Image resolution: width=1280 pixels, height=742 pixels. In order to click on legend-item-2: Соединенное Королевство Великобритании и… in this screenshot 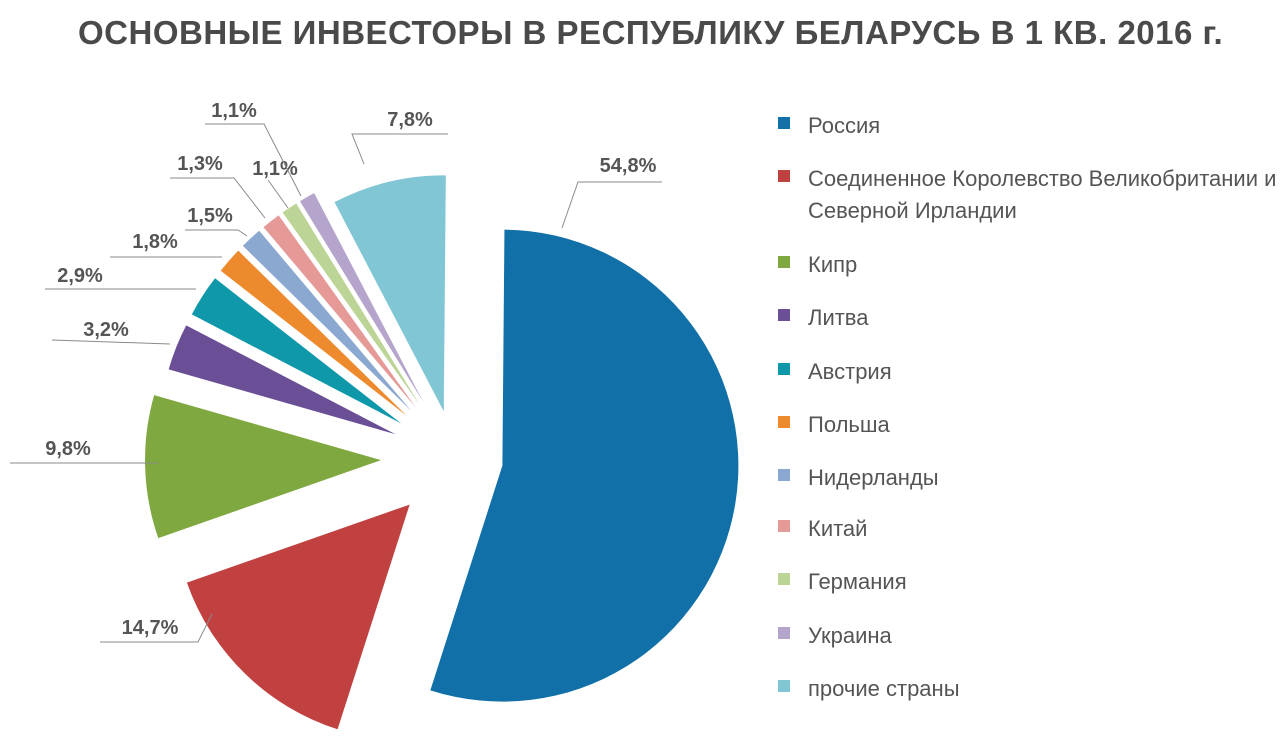, I will do `click(1028, 195)`.